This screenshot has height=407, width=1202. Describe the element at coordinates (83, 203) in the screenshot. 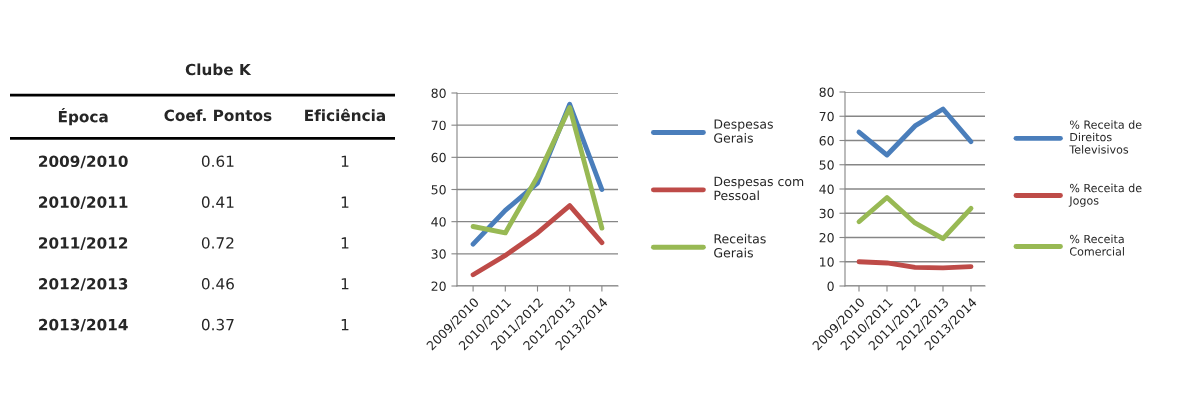

I see `category-label: 2010/2011` at that location.